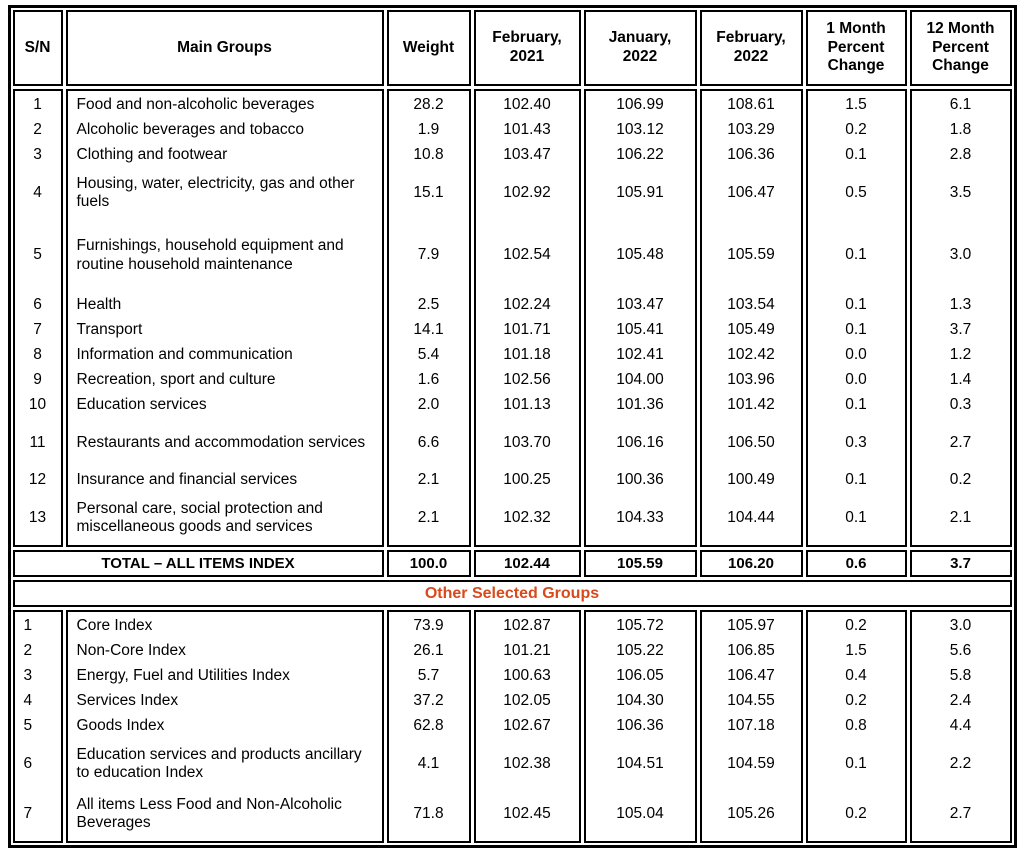 Image resolution: width=1024 pixels, height=853 pixels. What do you see at coordinates (527, 405) in the screenshot?
I see `cell-feb21: 101.13` at bounding box center [527, 405].